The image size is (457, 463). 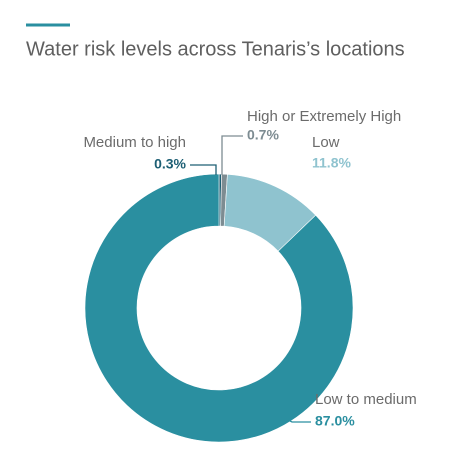 I want to click on segment-value-label: 0.3%, so click(x=170, y=164).